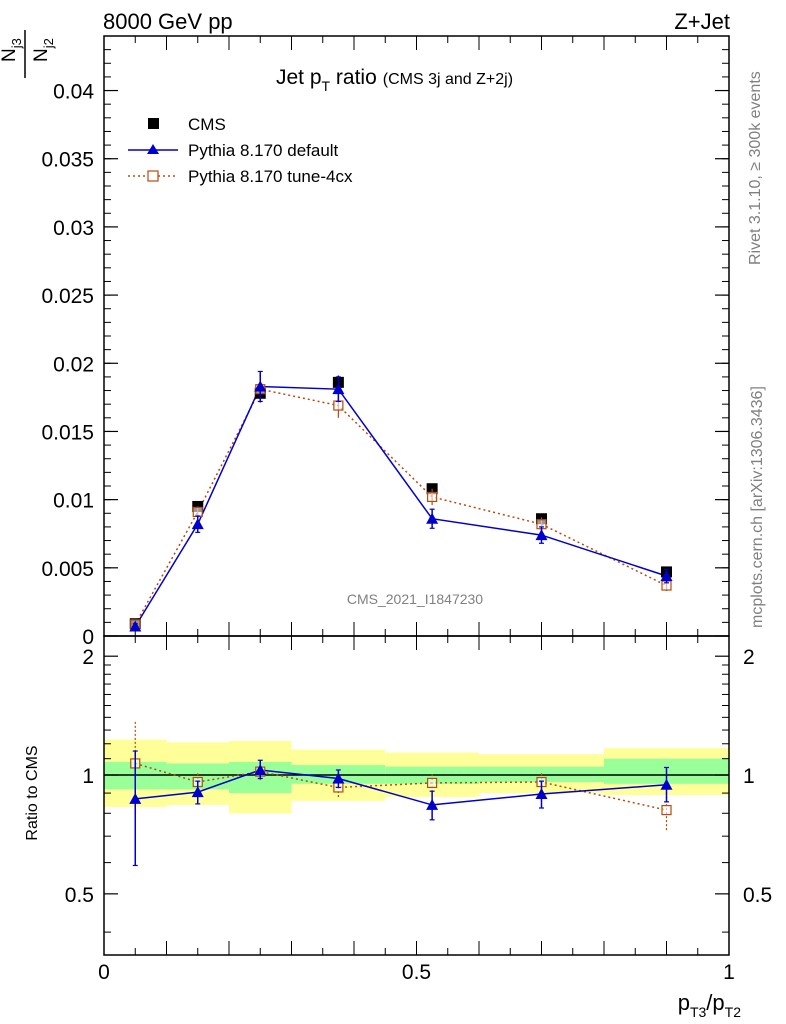 The width and height of the screenshot is (786, 1024). Describe the element at coordinates (43, 50) in the screenshot. I see `svg-text: Nj2` at that location.